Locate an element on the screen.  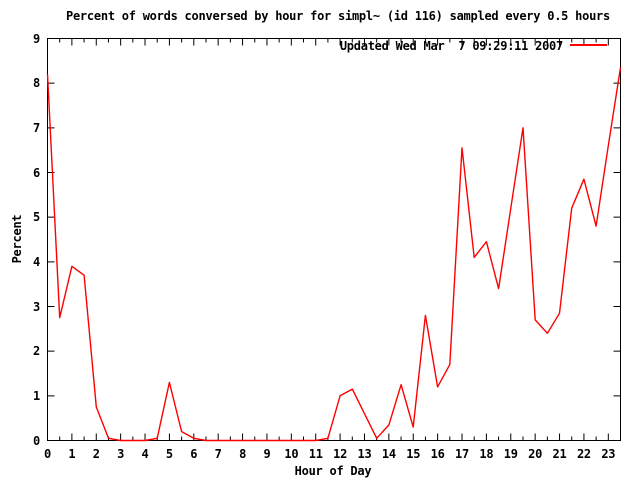
x-tick-label: 16 is located at coordinates (437, 454).